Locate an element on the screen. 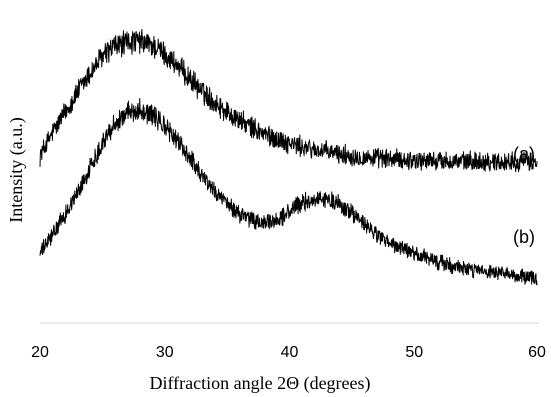 The height and width of the screenshot is (397, 551). series-label-b: (b) is located at coordinates (524, 237).